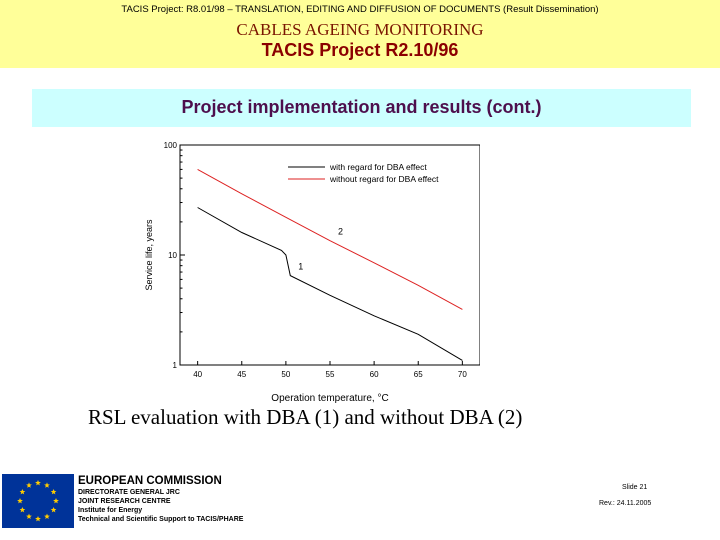 Image resolution: width=720 pixels, height=540 pixels. Describe the element at coordinates (124, 501) in the screenshot. I see `footer-jrc: JOINT RESEARCH CENTRE` at that location.